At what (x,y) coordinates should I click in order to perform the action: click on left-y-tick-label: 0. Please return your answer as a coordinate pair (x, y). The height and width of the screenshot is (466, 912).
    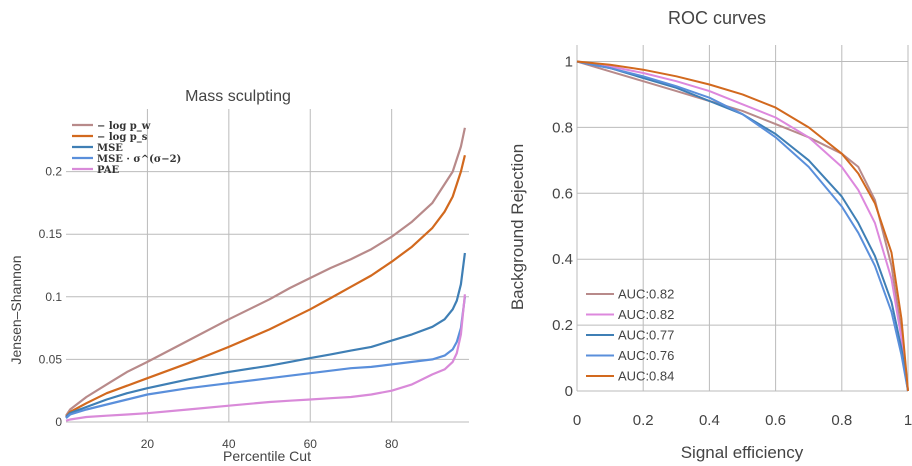
    Looking at the image, I should click on (58, 422).